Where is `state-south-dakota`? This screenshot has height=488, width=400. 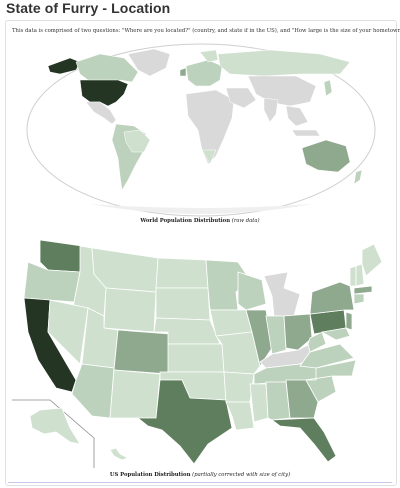
state-south-dakota is located at coordinates (183, 304).